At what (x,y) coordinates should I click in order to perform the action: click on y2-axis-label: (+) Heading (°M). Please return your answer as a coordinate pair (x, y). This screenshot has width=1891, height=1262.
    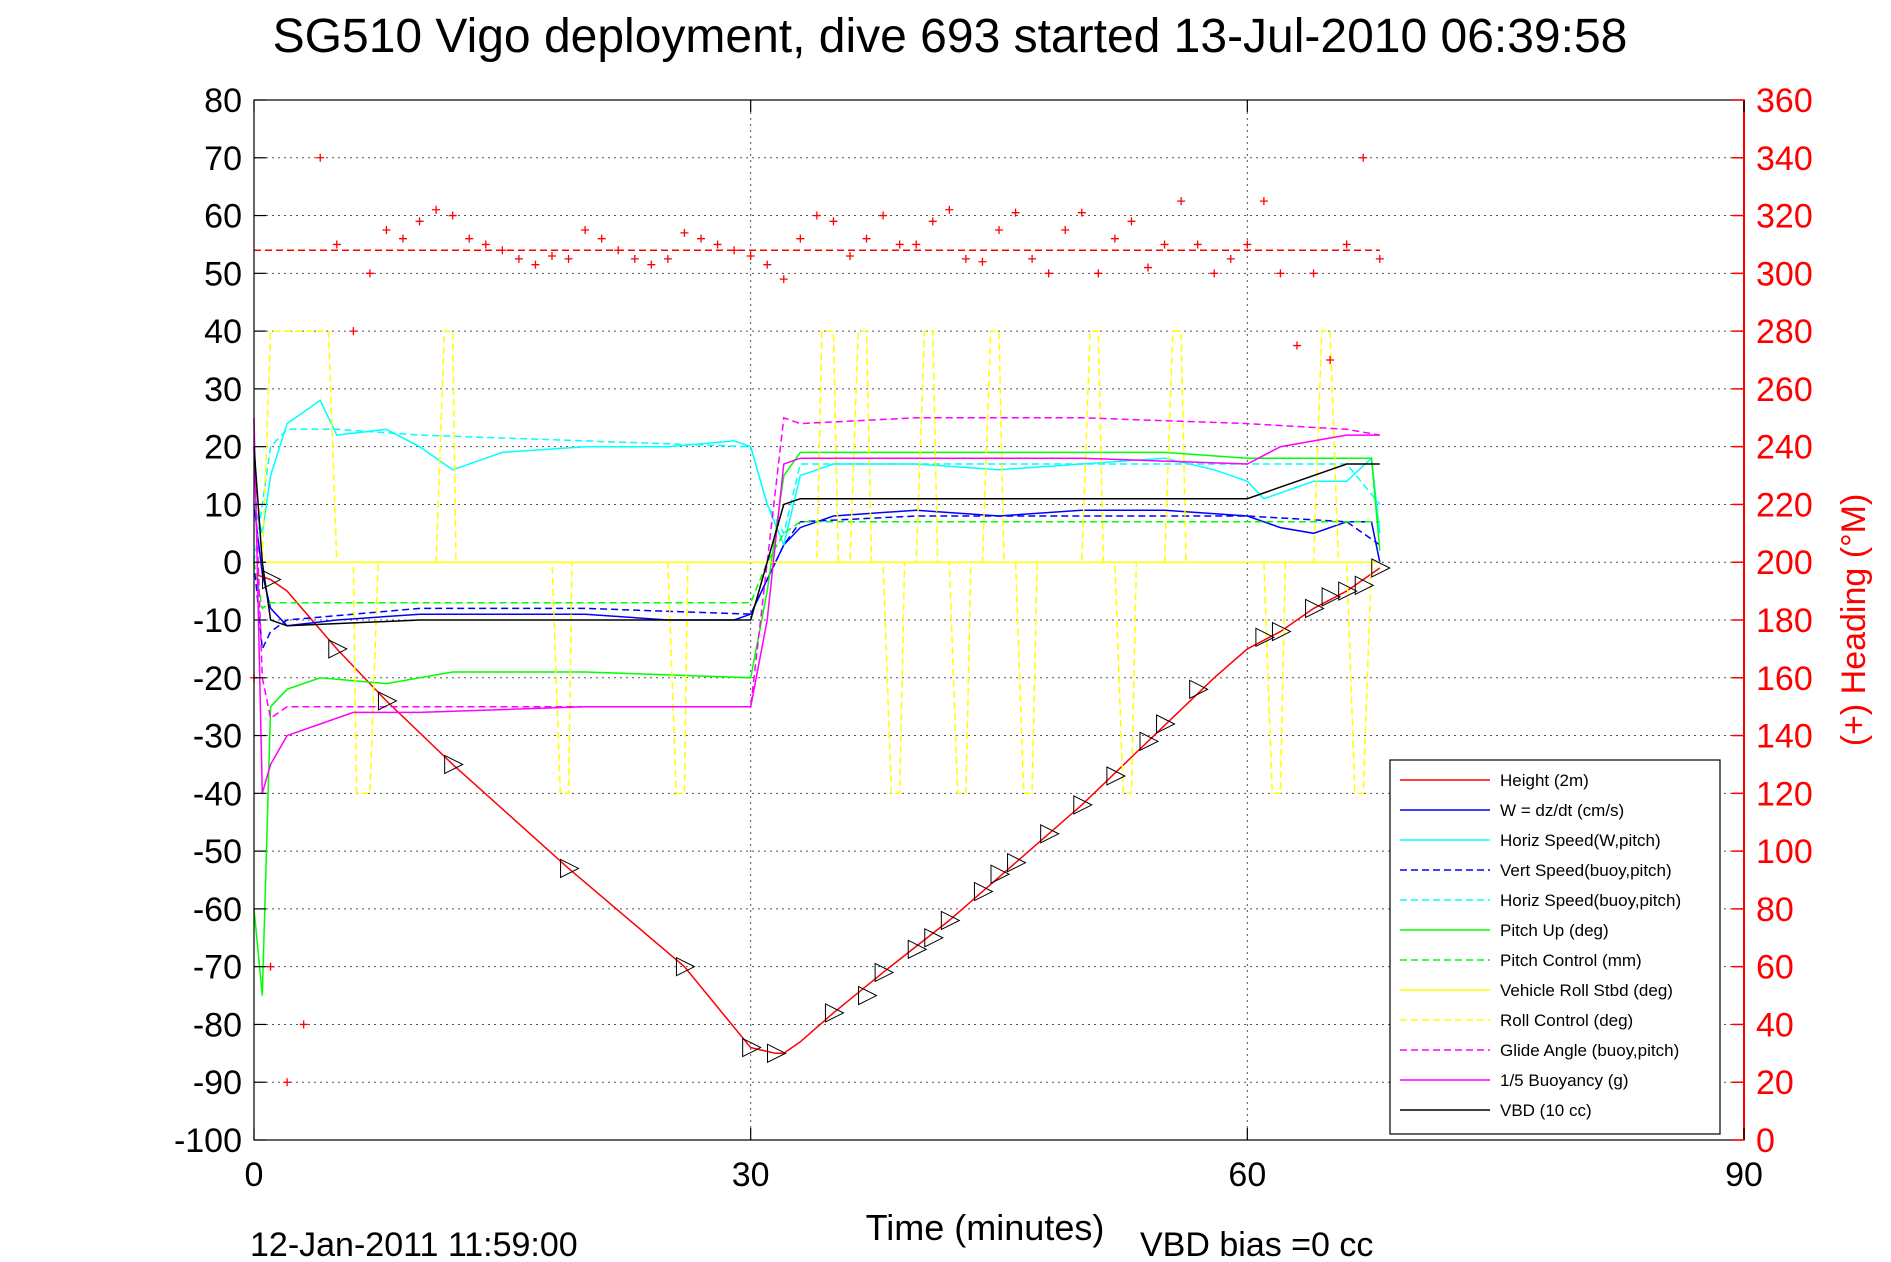
    Looking at the image, I should click on (1854, 620).